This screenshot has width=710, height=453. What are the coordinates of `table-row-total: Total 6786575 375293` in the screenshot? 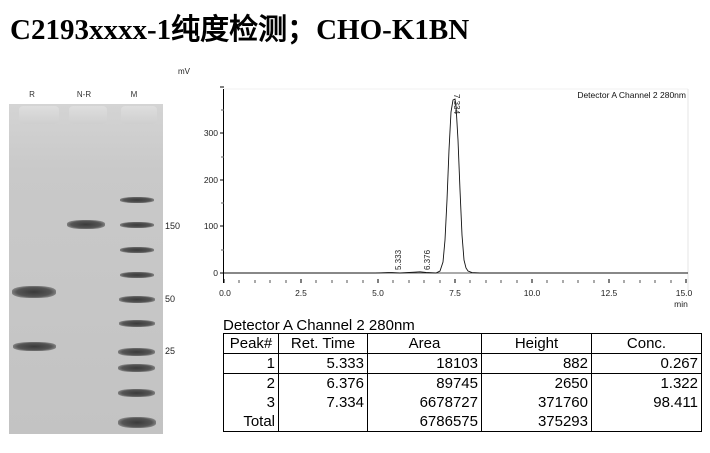 It's located at (462, 422).